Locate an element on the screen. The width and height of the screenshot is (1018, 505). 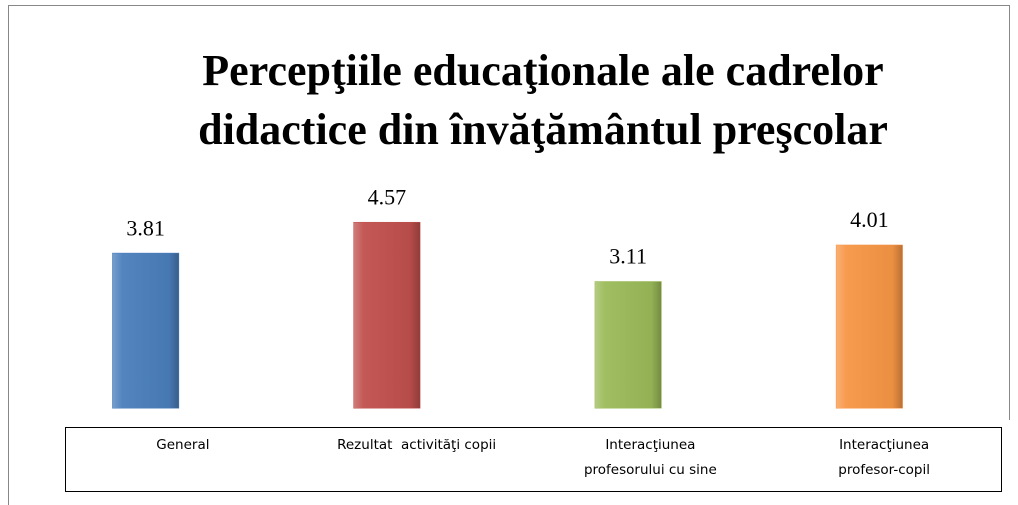
x-tick-label: Interacţiunea profesorului cu sine is located at coordinates (650, 457).